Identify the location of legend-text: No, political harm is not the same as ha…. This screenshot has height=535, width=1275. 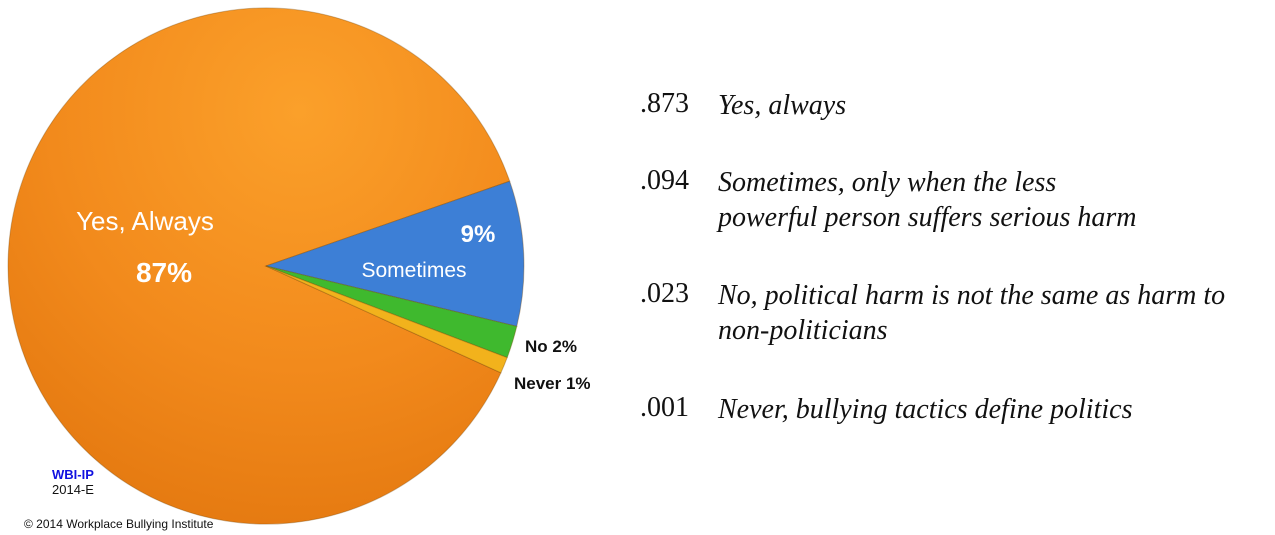
(972, 313).